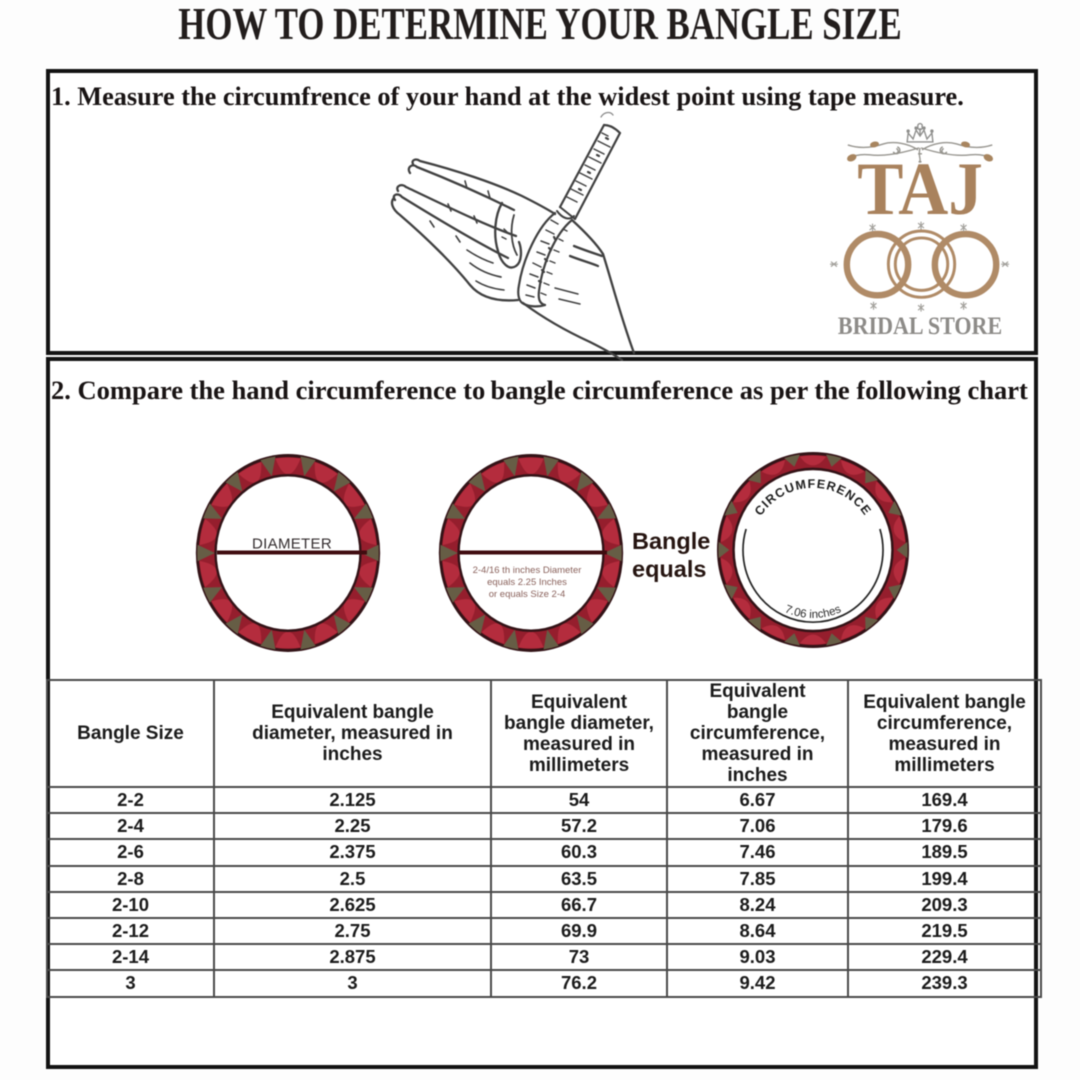 This screenshot has width=1080, height=1080. I want to click on svg-text: BRIDAL STORE, so click(920, 325).